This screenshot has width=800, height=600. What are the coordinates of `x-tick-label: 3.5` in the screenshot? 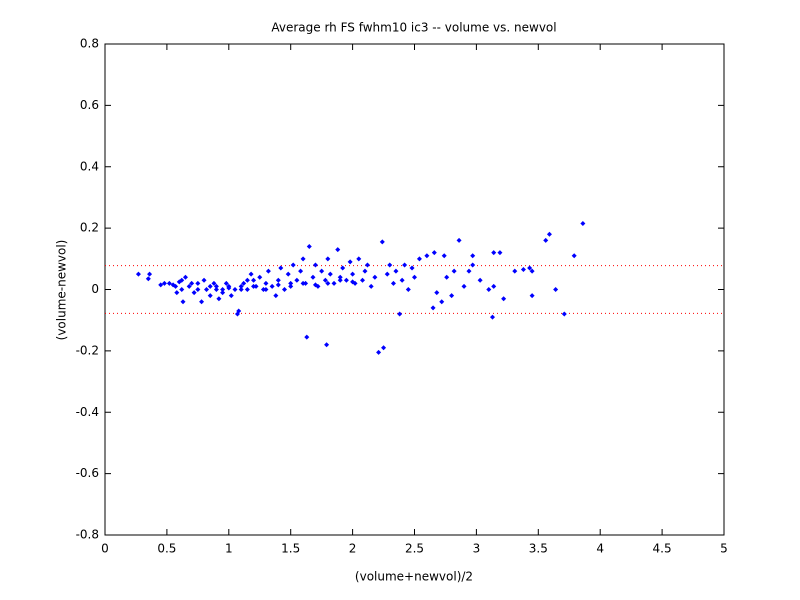 It's located at (538, 549).